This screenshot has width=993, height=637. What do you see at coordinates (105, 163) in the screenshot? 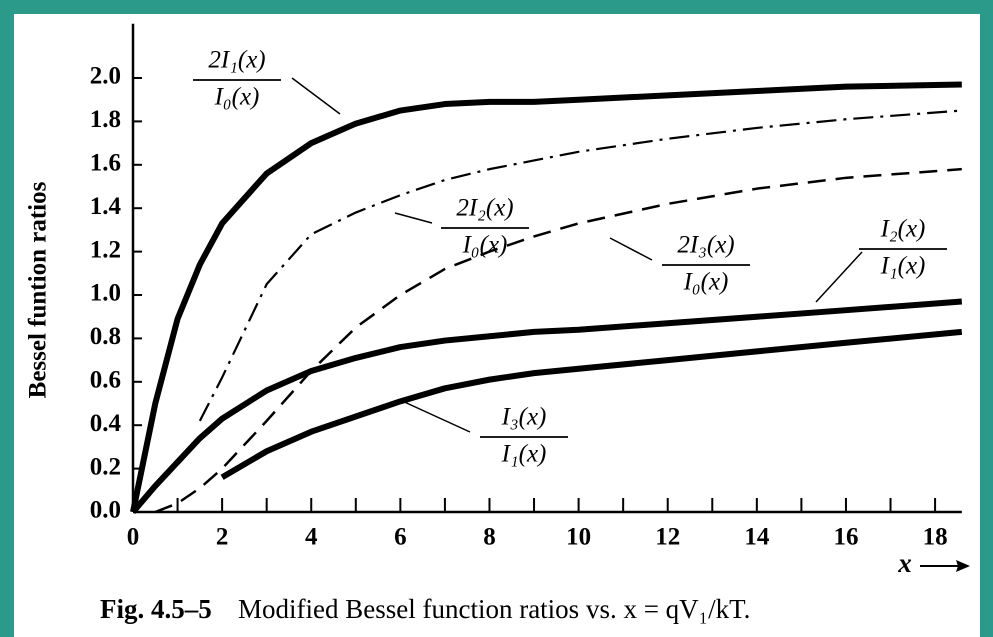
I see `y-tick-label: 1.6` at bounding box center [105, 163].